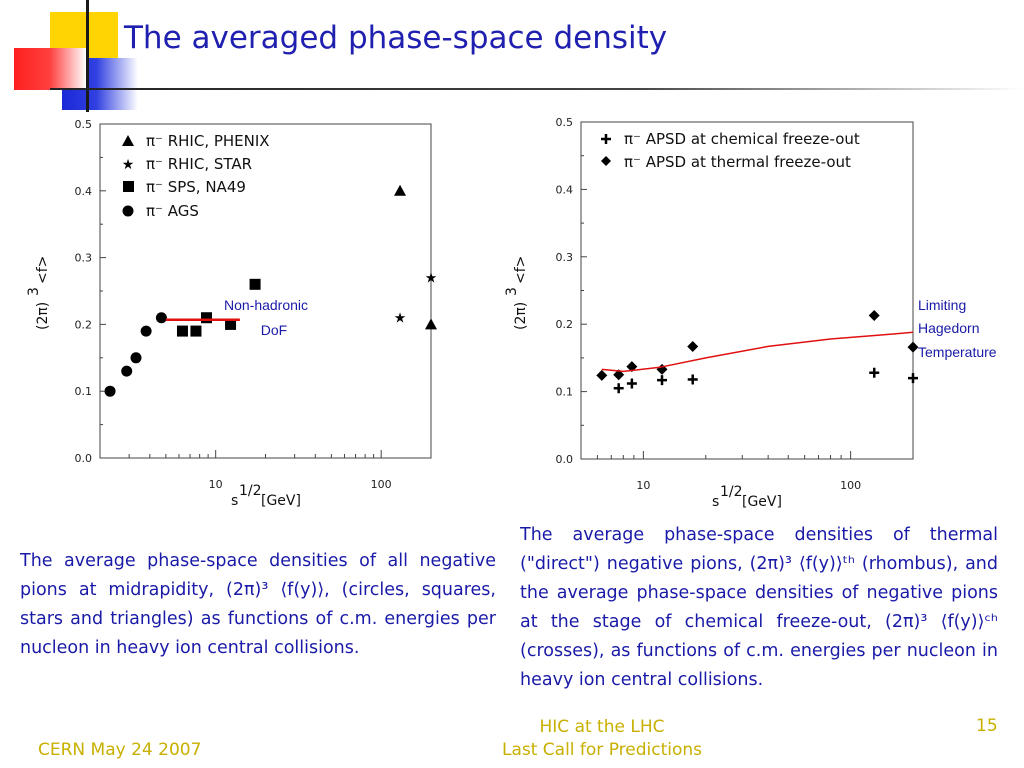 This screenshot has width=1024, height=768. Describe the element at coordinates (606, 161) in the screenshot. I see `legend-marker-diamond` at that location.